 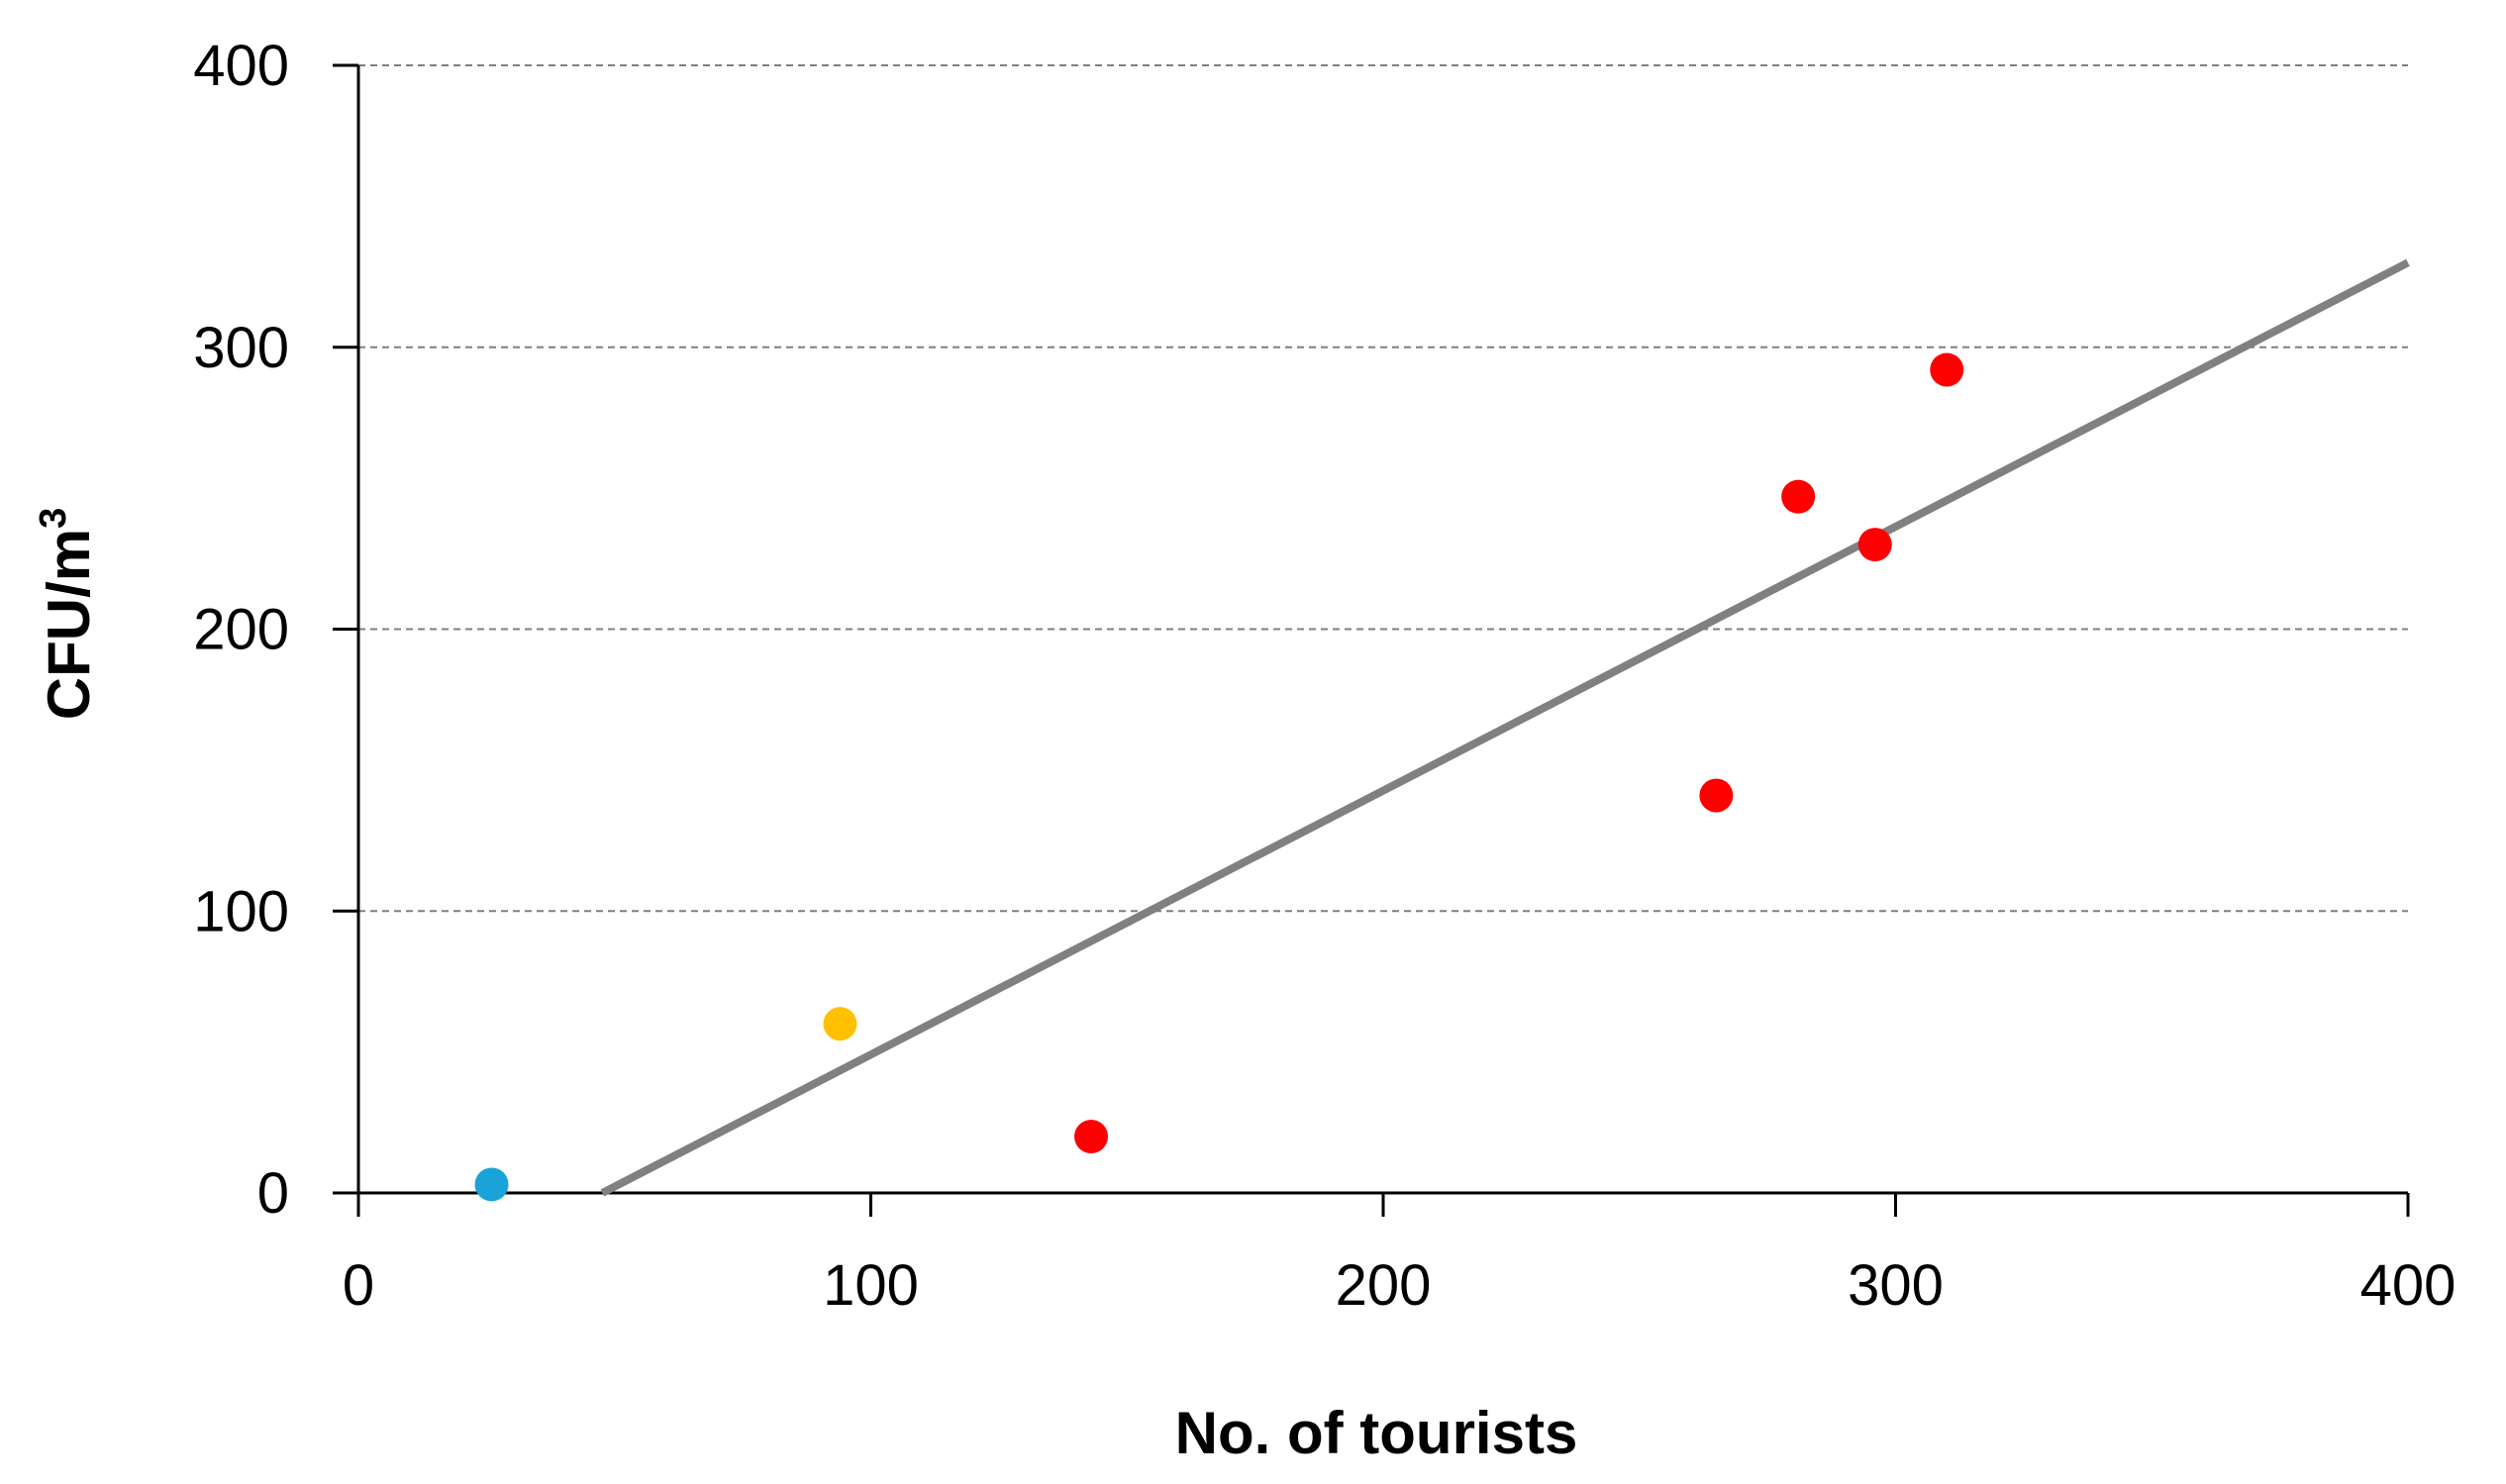 What do you see at coordinates (241, 66) in the screenshot?
I see `y-tick-label-400: 400` at bounding box center [241, 66].